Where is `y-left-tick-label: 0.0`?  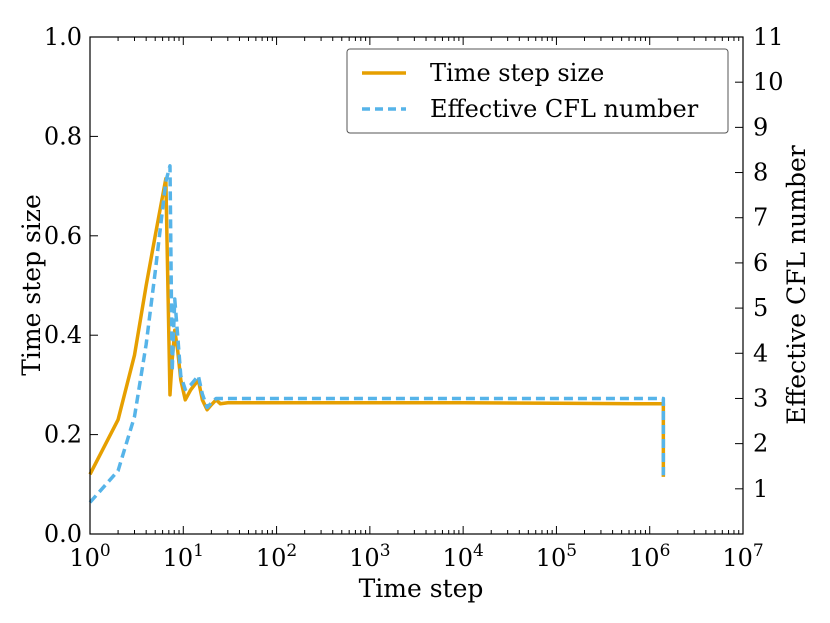
y-left-tick-label: 0.0 is located at coordinates (63, 534).